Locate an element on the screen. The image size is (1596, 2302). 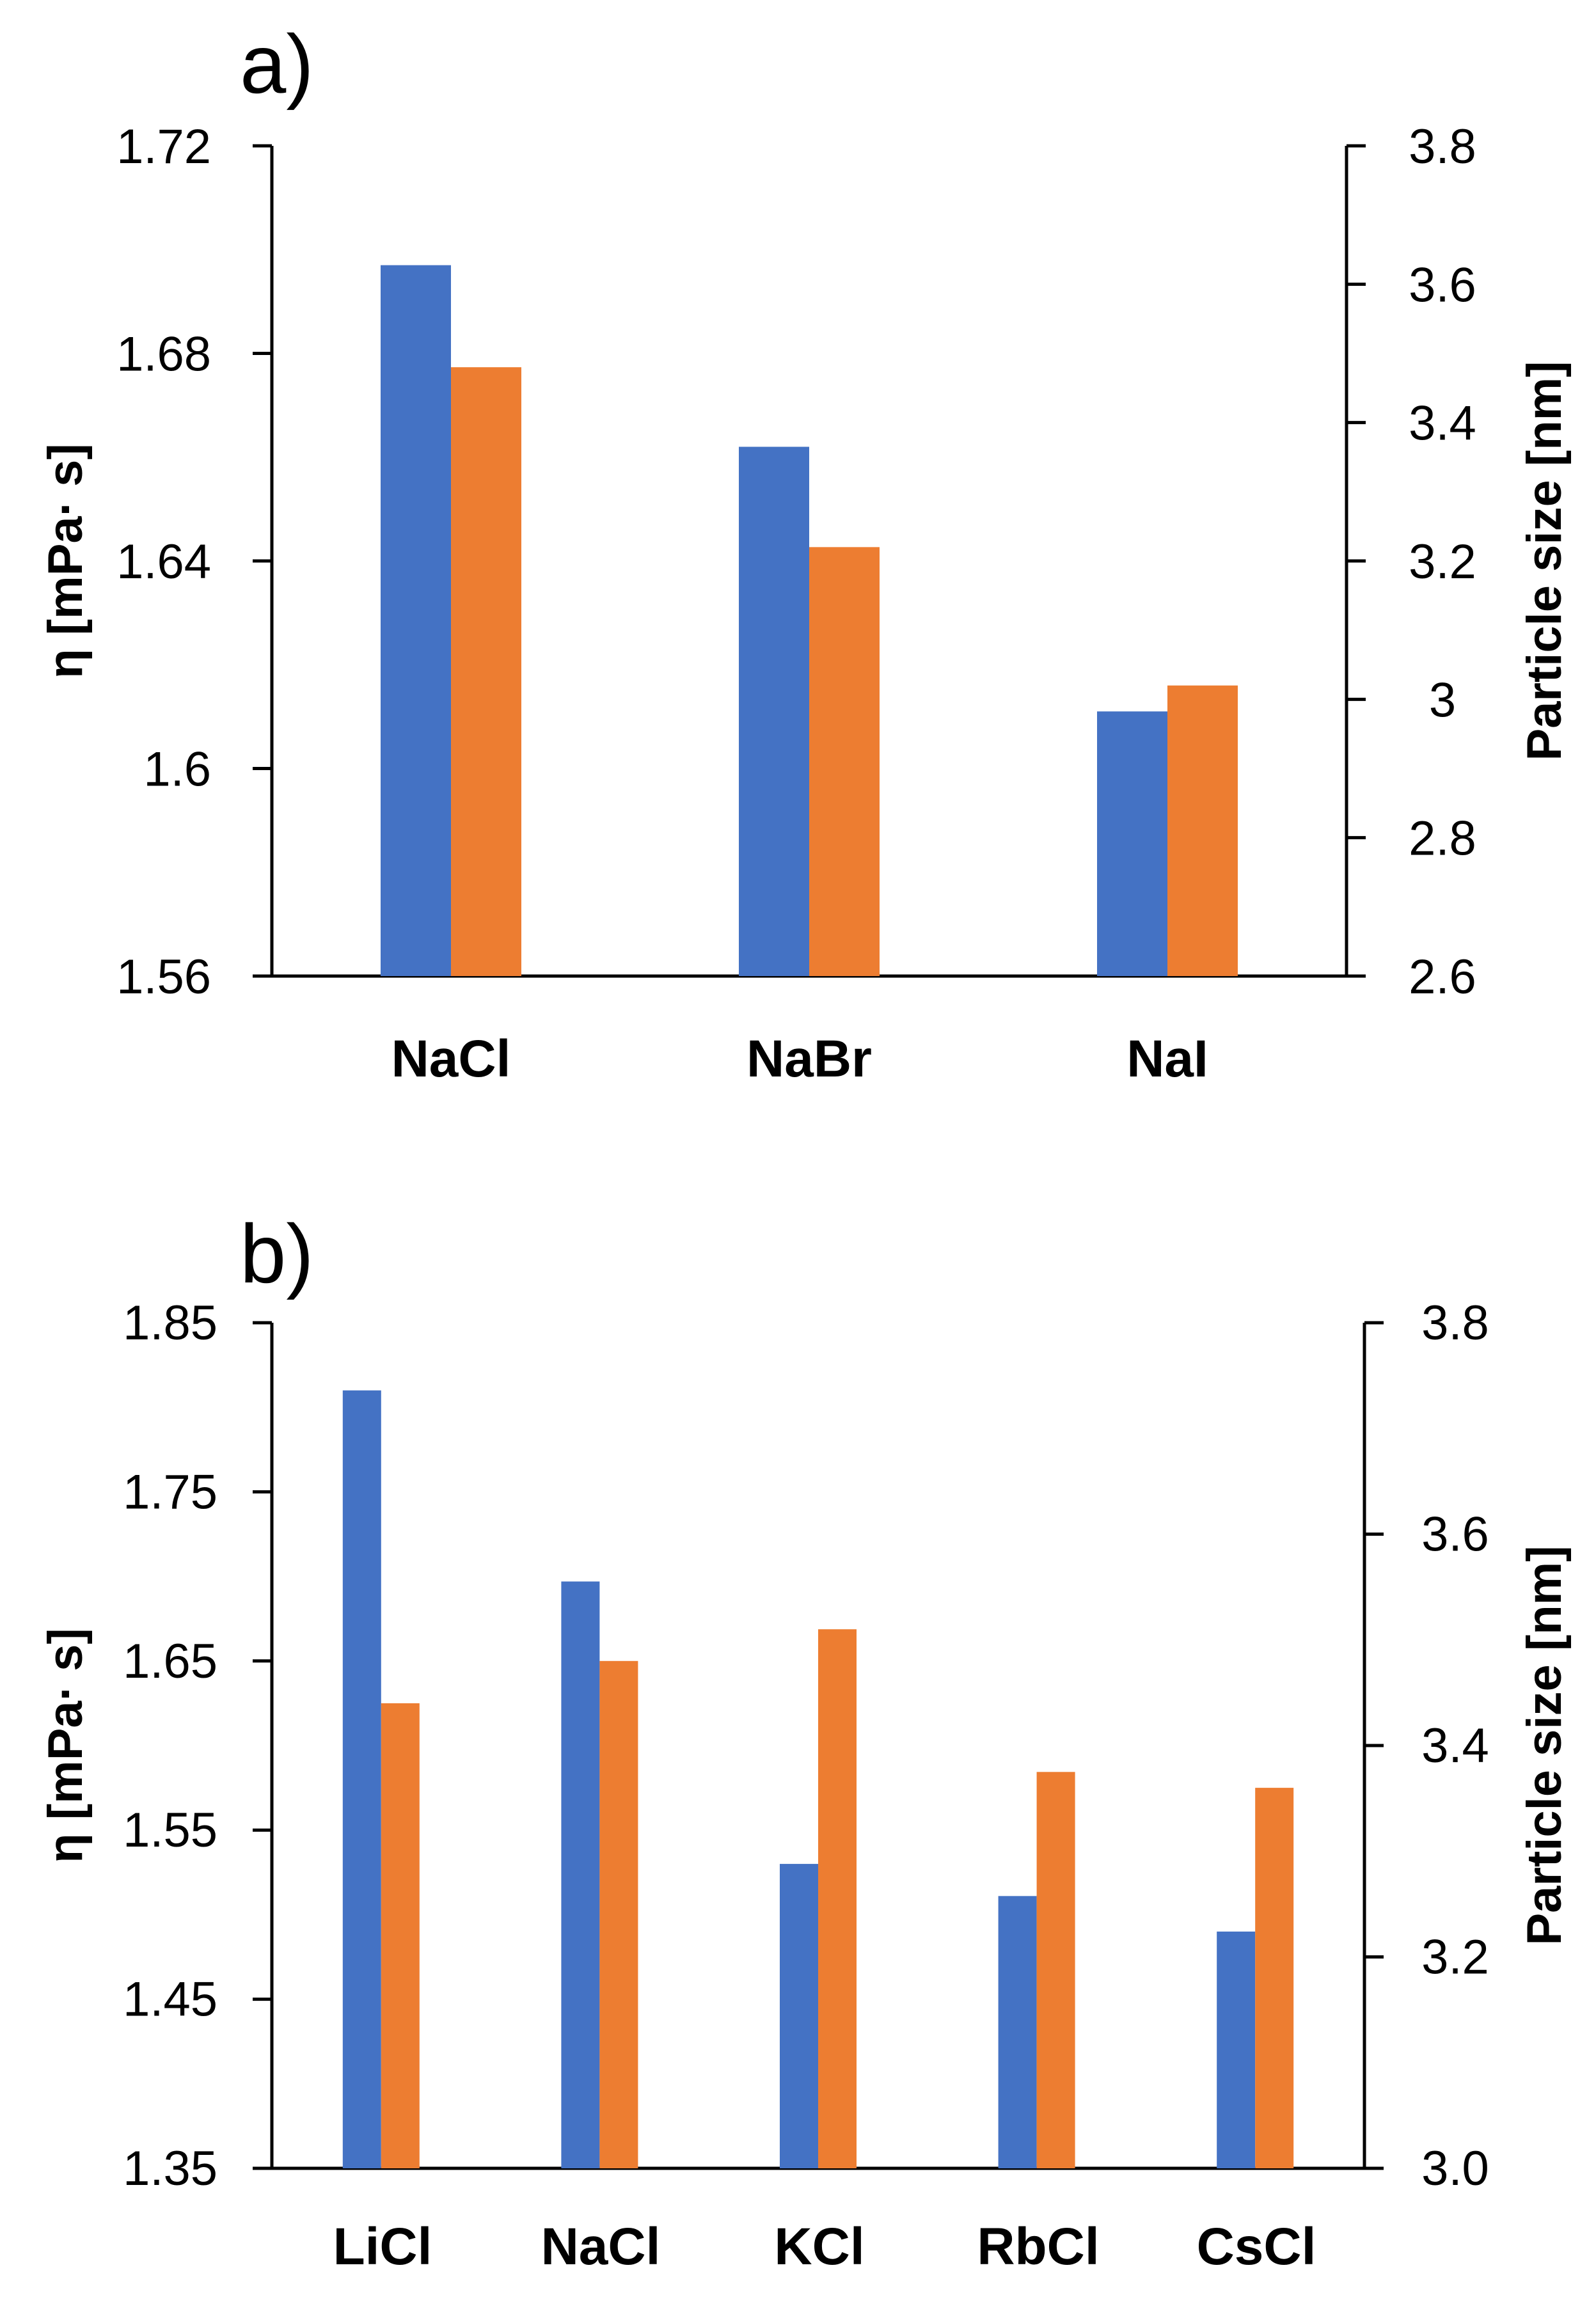
panel-b-right-axis-title: Particle size [nm] is located at coordinates (1544, 1745).